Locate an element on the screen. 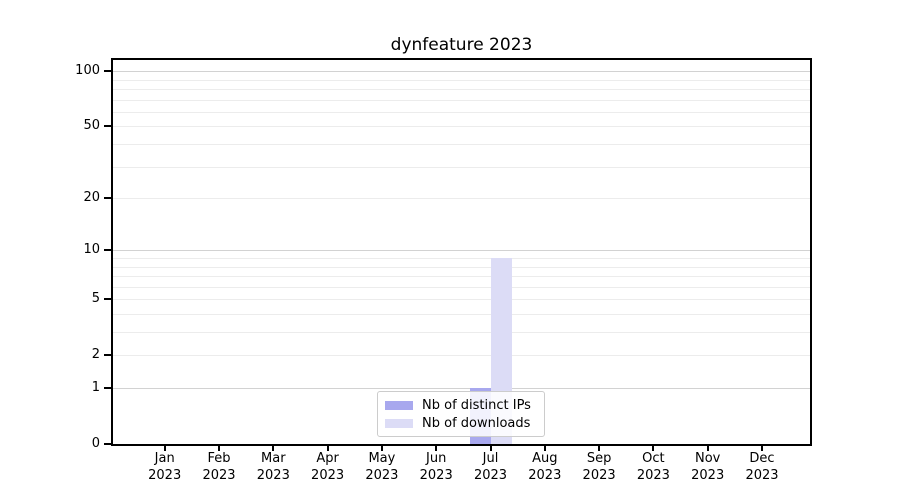 The width and height of the screenshot is (900, 500). y-tick-label: 20 is located at coordinates (91, 198).